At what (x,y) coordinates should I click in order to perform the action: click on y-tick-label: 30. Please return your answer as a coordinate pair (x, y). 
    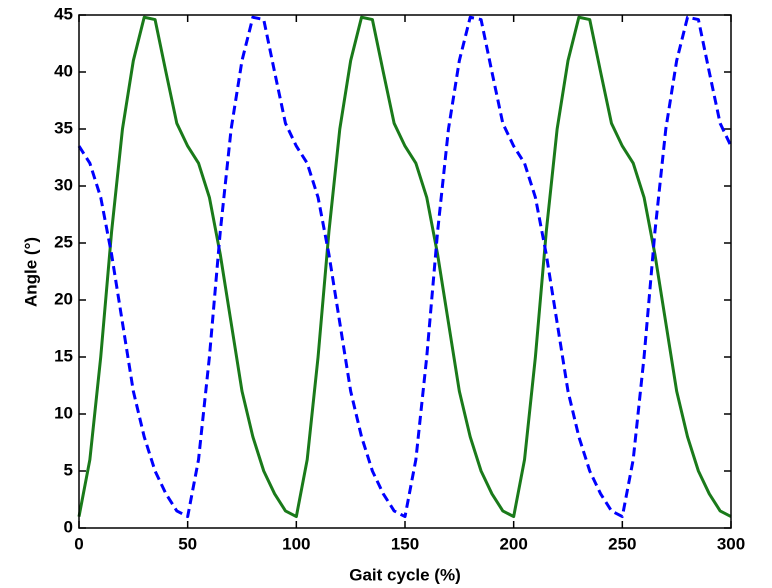
    Looking at the image, I should click on (63, 184).